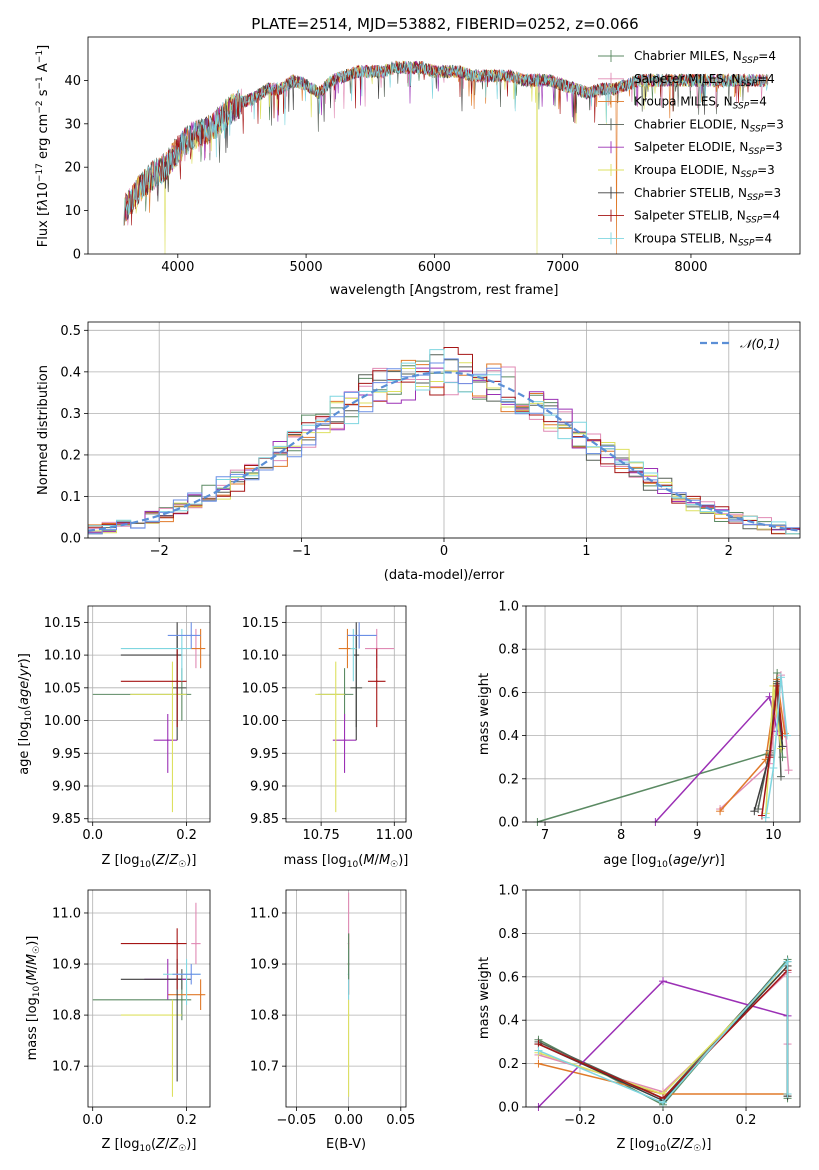  What do you see at coordinates (708, 148) in the screenshot?
I see `legend-entry: Salpeter ELODIE, NSSP=3` at bounding box center [708, 148].